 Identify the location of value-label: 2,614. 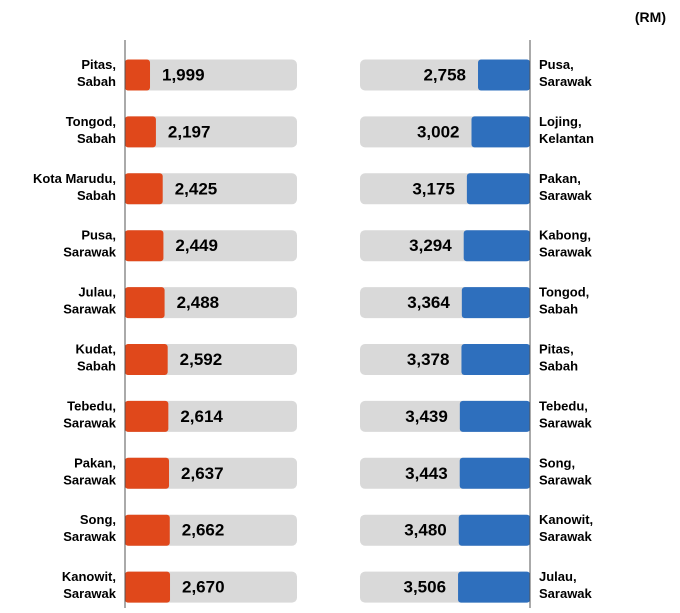
(201, 416).